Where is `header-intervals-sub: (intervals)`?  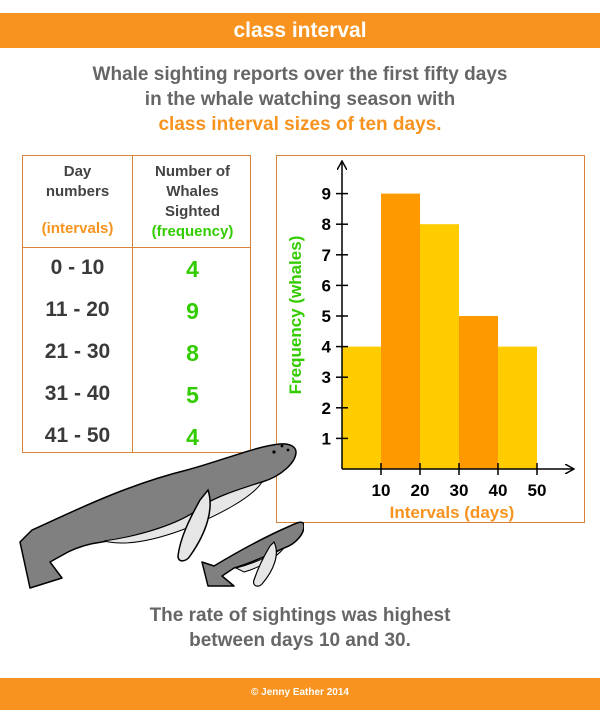 header-intervals-sub: (intervals) is located at coordinates (77, 228).